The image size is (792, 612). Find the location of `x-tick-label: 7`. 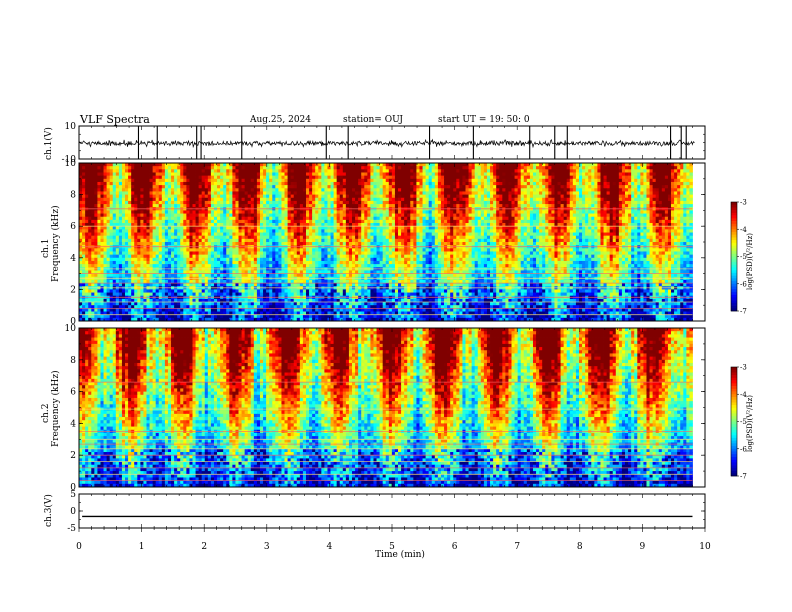

x-tick-label: 7 is located at coordinates (517, 547).